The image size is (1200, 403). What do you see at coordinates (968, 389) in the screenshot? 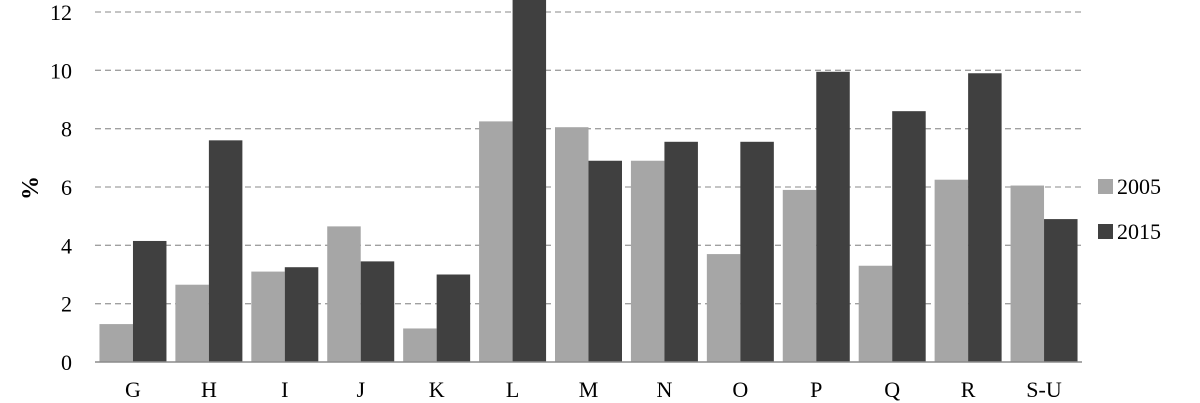
I see `x-tick-label: R` at bounding box center [968, 389].